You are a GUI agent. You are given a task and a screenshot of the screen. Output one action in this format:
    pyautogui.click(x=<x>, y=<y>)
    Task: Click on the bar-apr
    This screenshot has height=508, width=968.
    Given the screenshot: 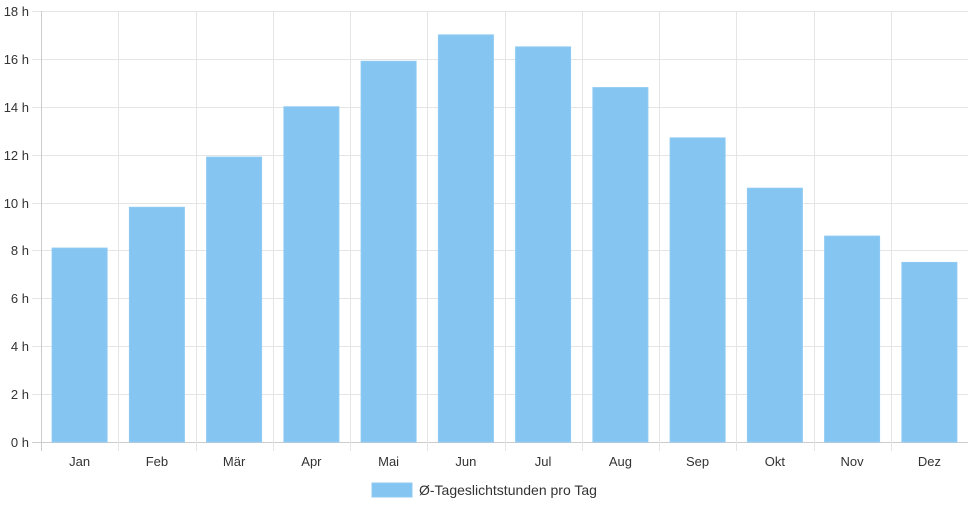 What is the action you would take?
    pyautogui.click(x=311, y=274)
    